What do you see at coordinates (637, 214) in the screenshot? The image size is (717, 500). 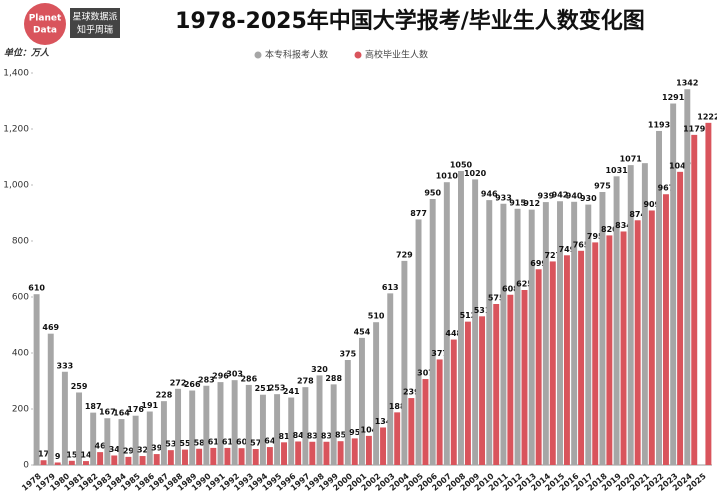 I see `value-label: 874` at bounding box center [637, 214].